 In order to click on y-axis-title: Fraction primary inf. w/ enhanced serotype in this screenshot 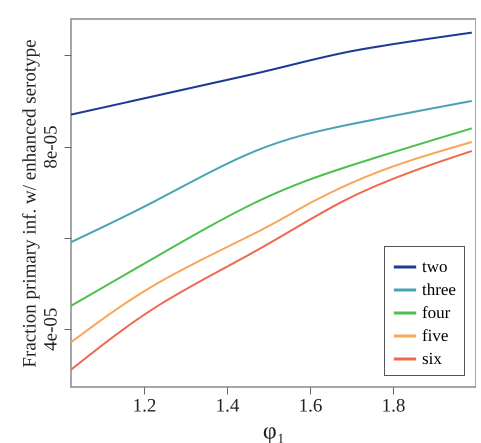, I will do `click(30, 203)`.